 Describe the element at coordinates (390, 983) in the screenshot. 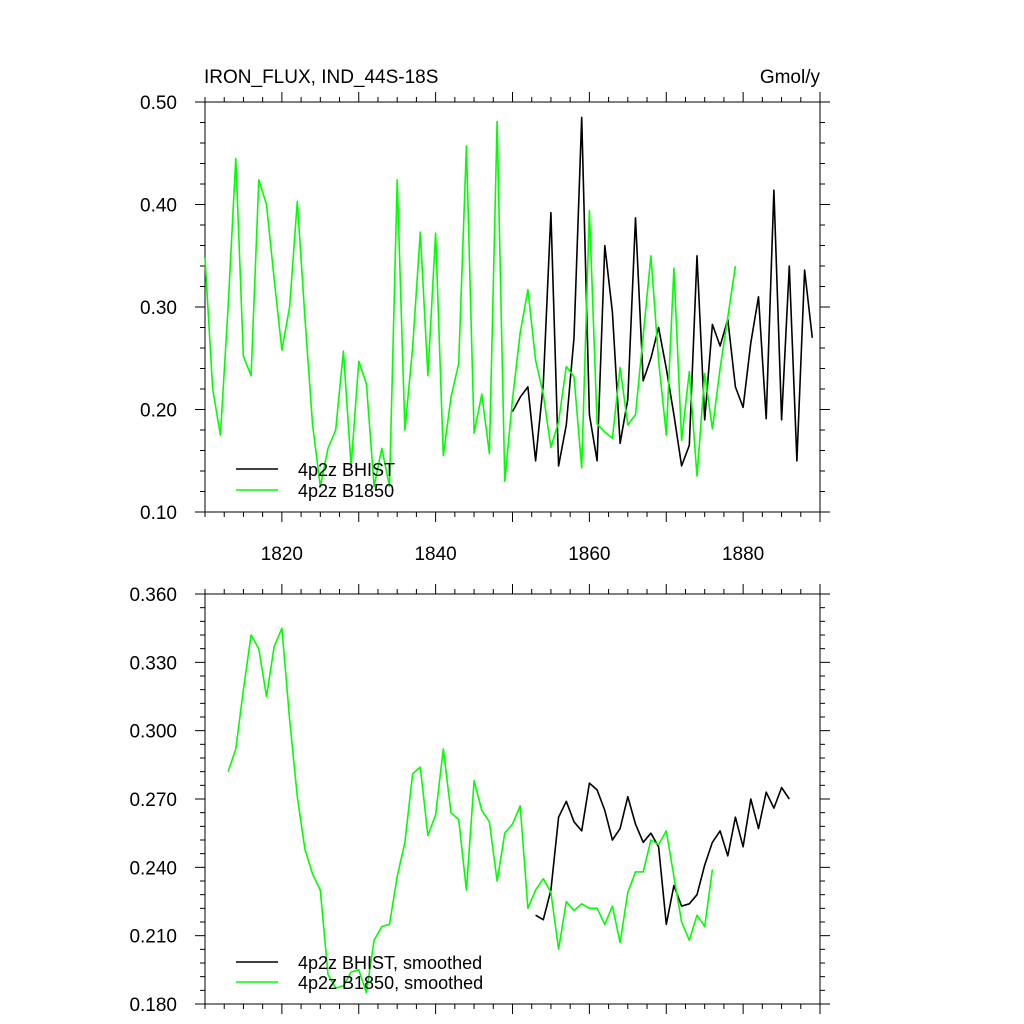

I see `legend-label-b1850-smoothed: 4p2z B1850, smoothed` at that location.